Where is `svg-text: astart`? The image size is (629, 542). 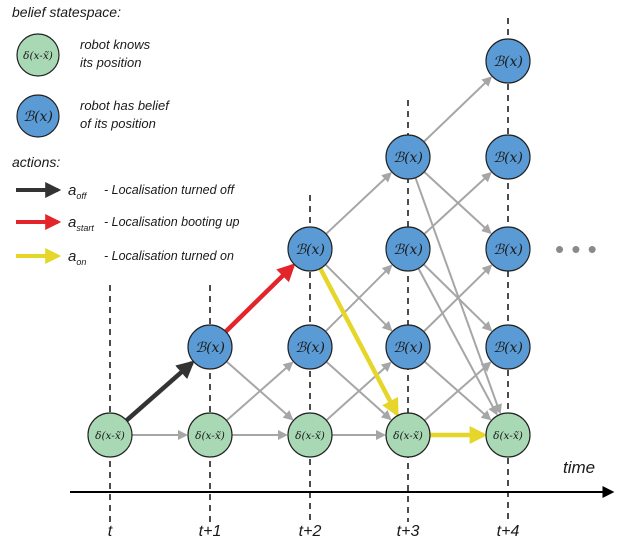
svg-text: astart is located at coordinates (81, 223).